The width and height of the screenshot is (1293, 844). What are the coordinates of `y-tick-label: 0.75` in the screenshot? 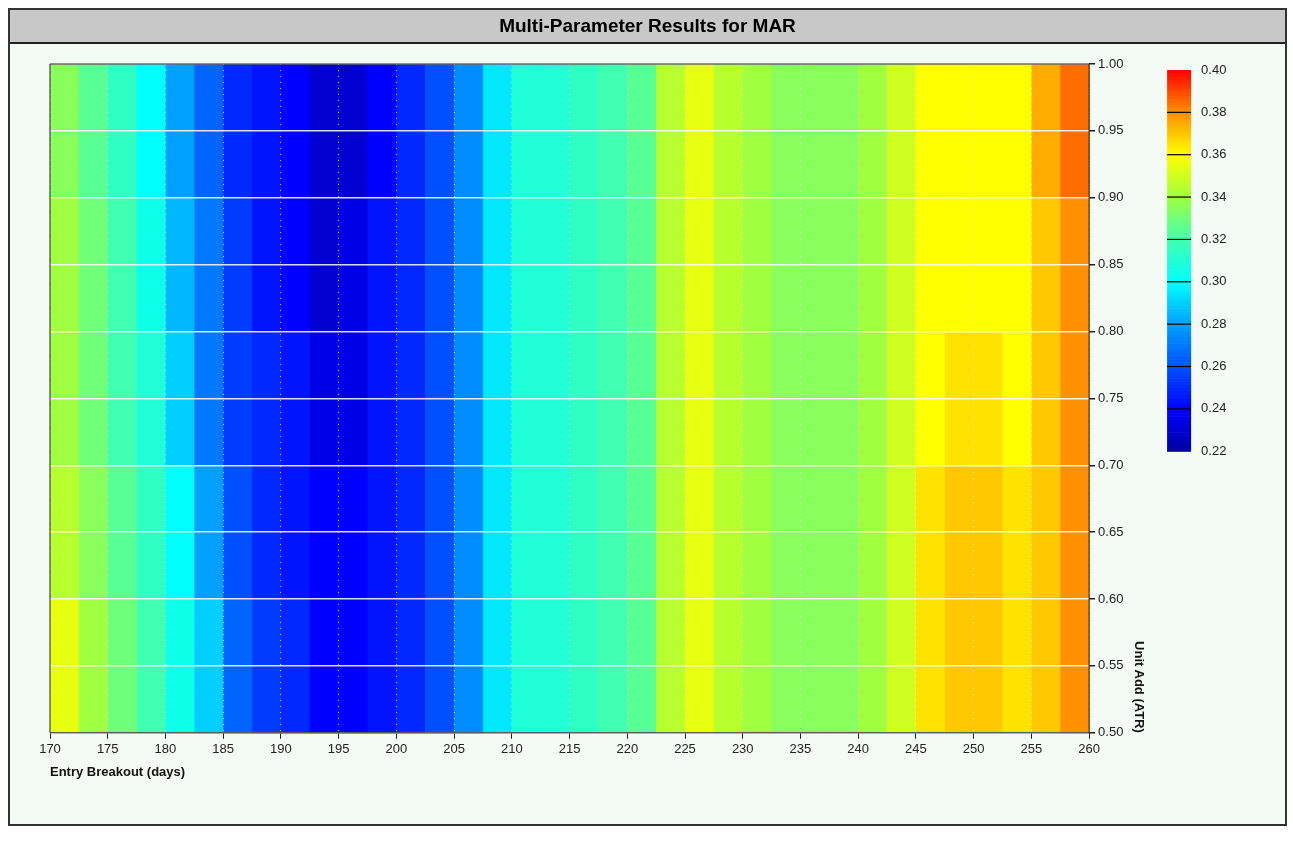 It's located at (1111, 397).